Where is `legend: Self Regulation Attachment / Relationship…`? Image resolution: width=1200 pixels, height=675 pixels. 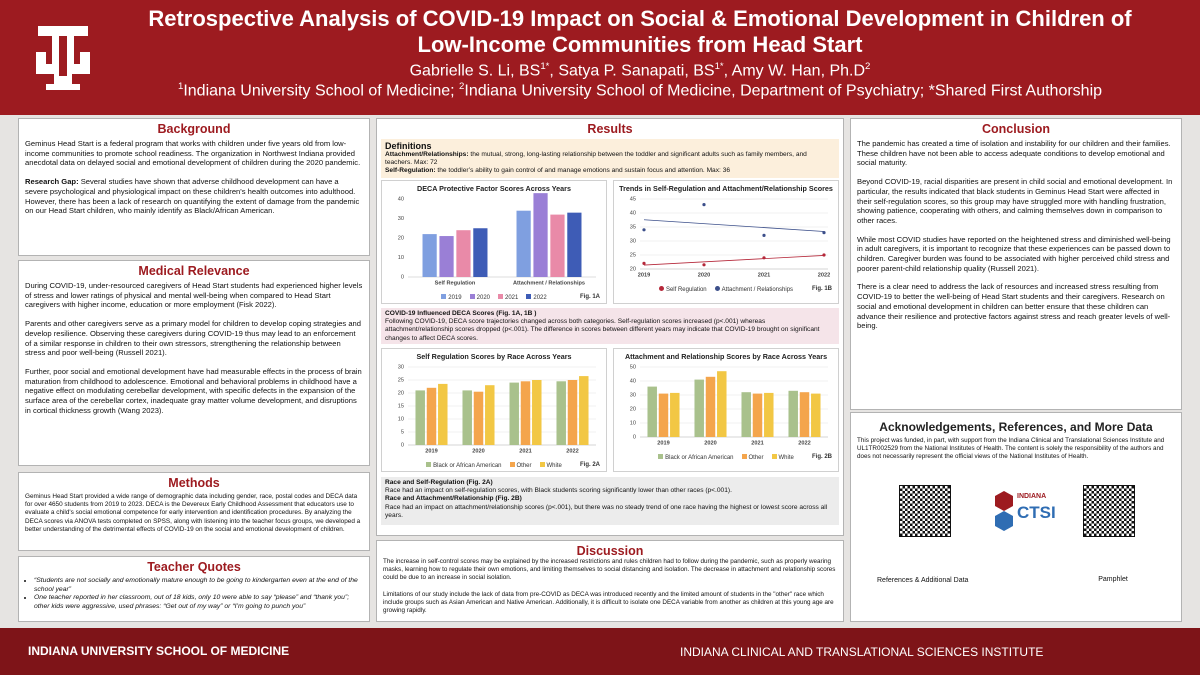 legend: Self Regulation Attachment / Relationship… is located at coordinates (726, 289).